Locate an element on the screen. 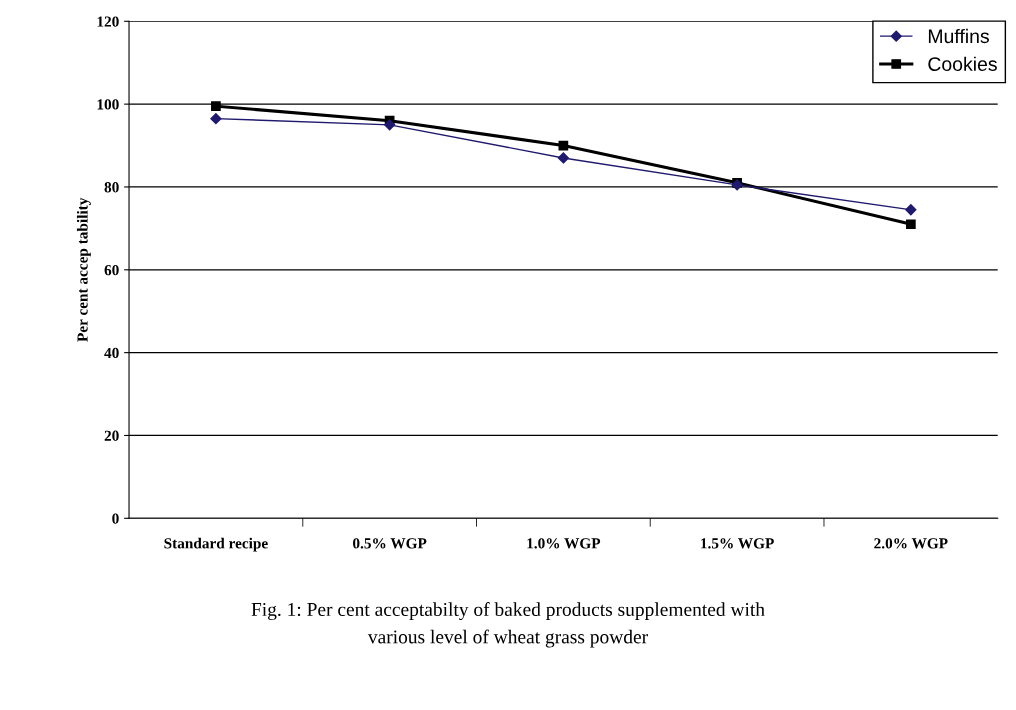  y-axis-title: Per cent accep tability is located at coordinates (83, 269).